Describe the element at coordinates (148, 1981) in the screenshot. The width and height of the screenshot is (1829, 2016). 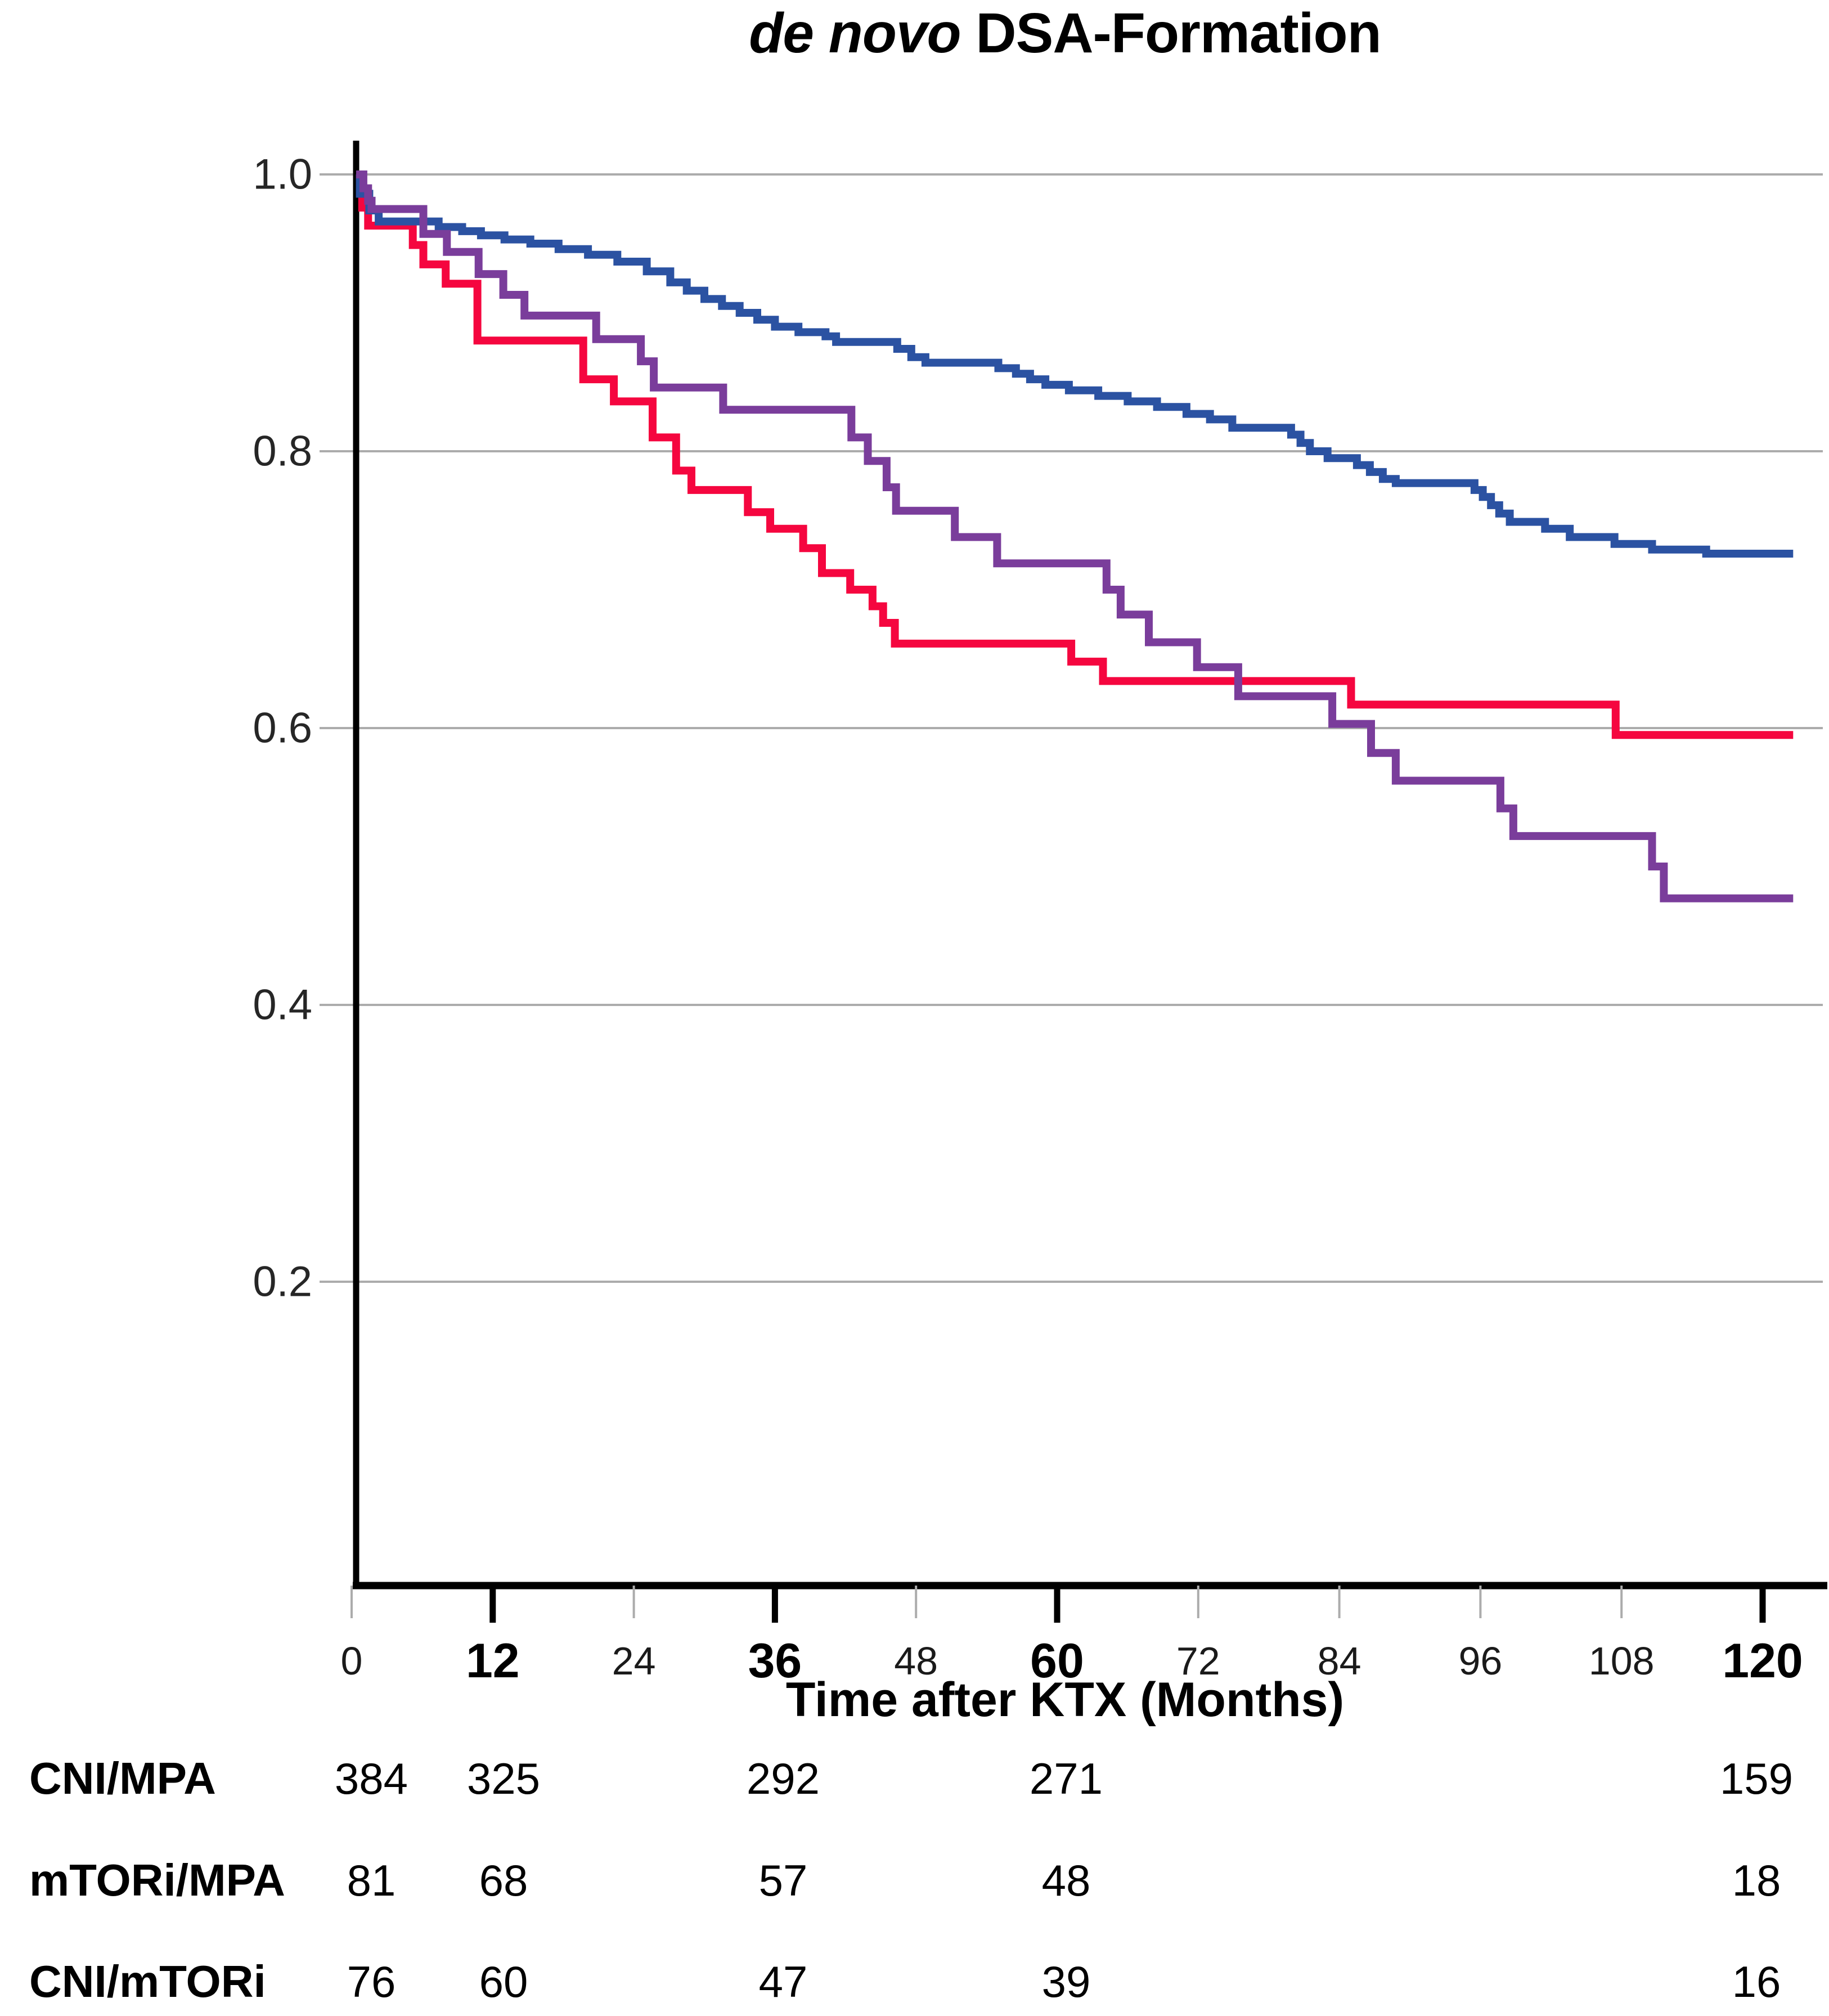
I see `risk-row-label-CNI-mTORi: CNI/mTORi` at that location.